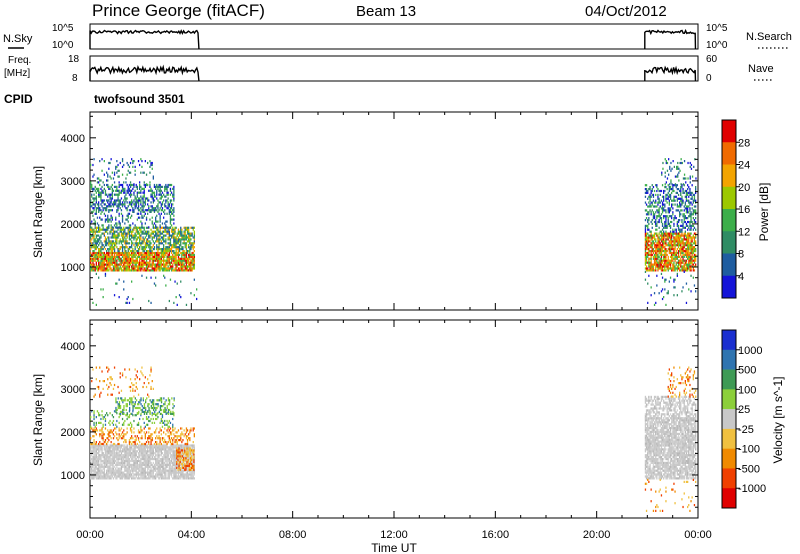 The width and height of the screenshot is (800, 554). What do you see at coordinates (63, 45) in the screenshot?
I see `noise-left-tick-bottom: 10^0` at bounding box center [63, 45].